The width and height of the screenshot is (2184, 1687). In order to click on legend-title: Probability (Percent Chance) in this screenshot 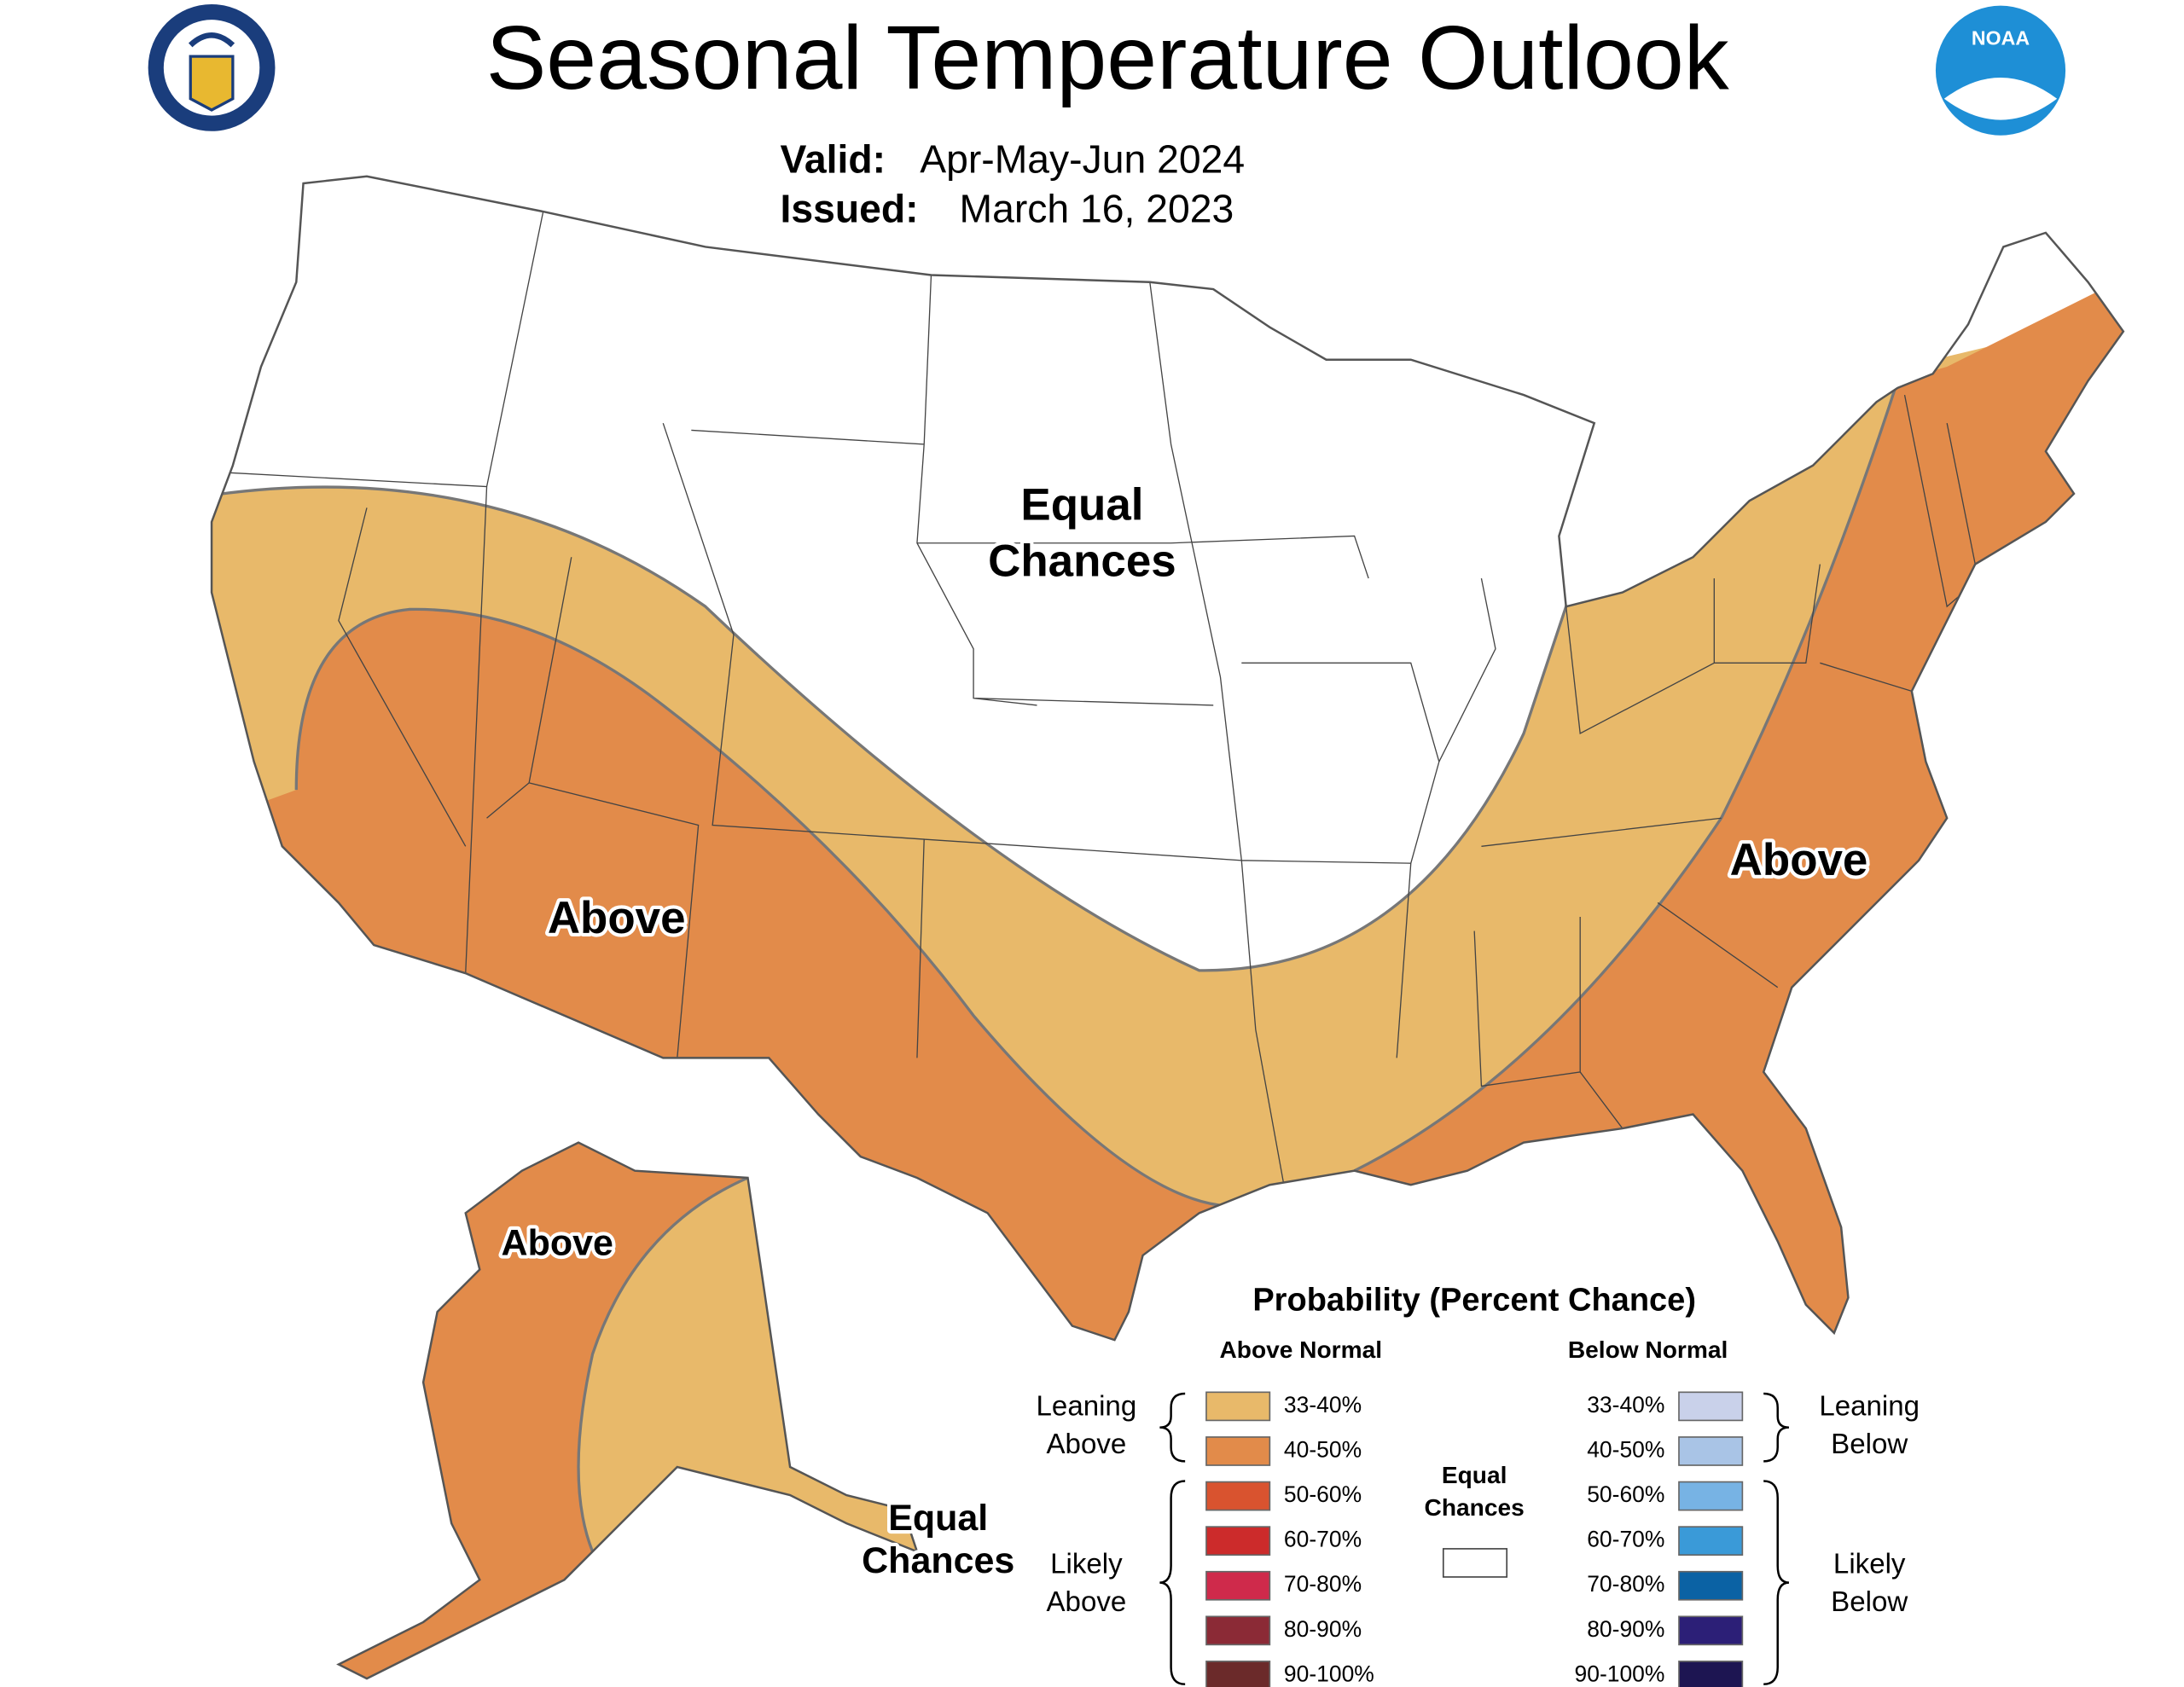, I will do `click(1474, 1301)`.